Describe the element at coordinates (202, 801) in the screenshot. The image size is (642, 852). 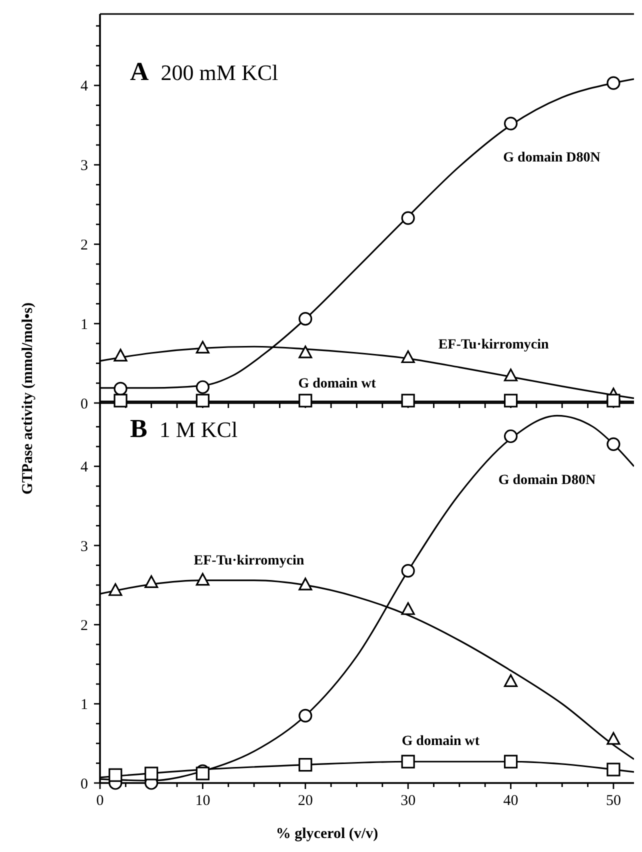
I see `x-tick-label: 10` at that location.